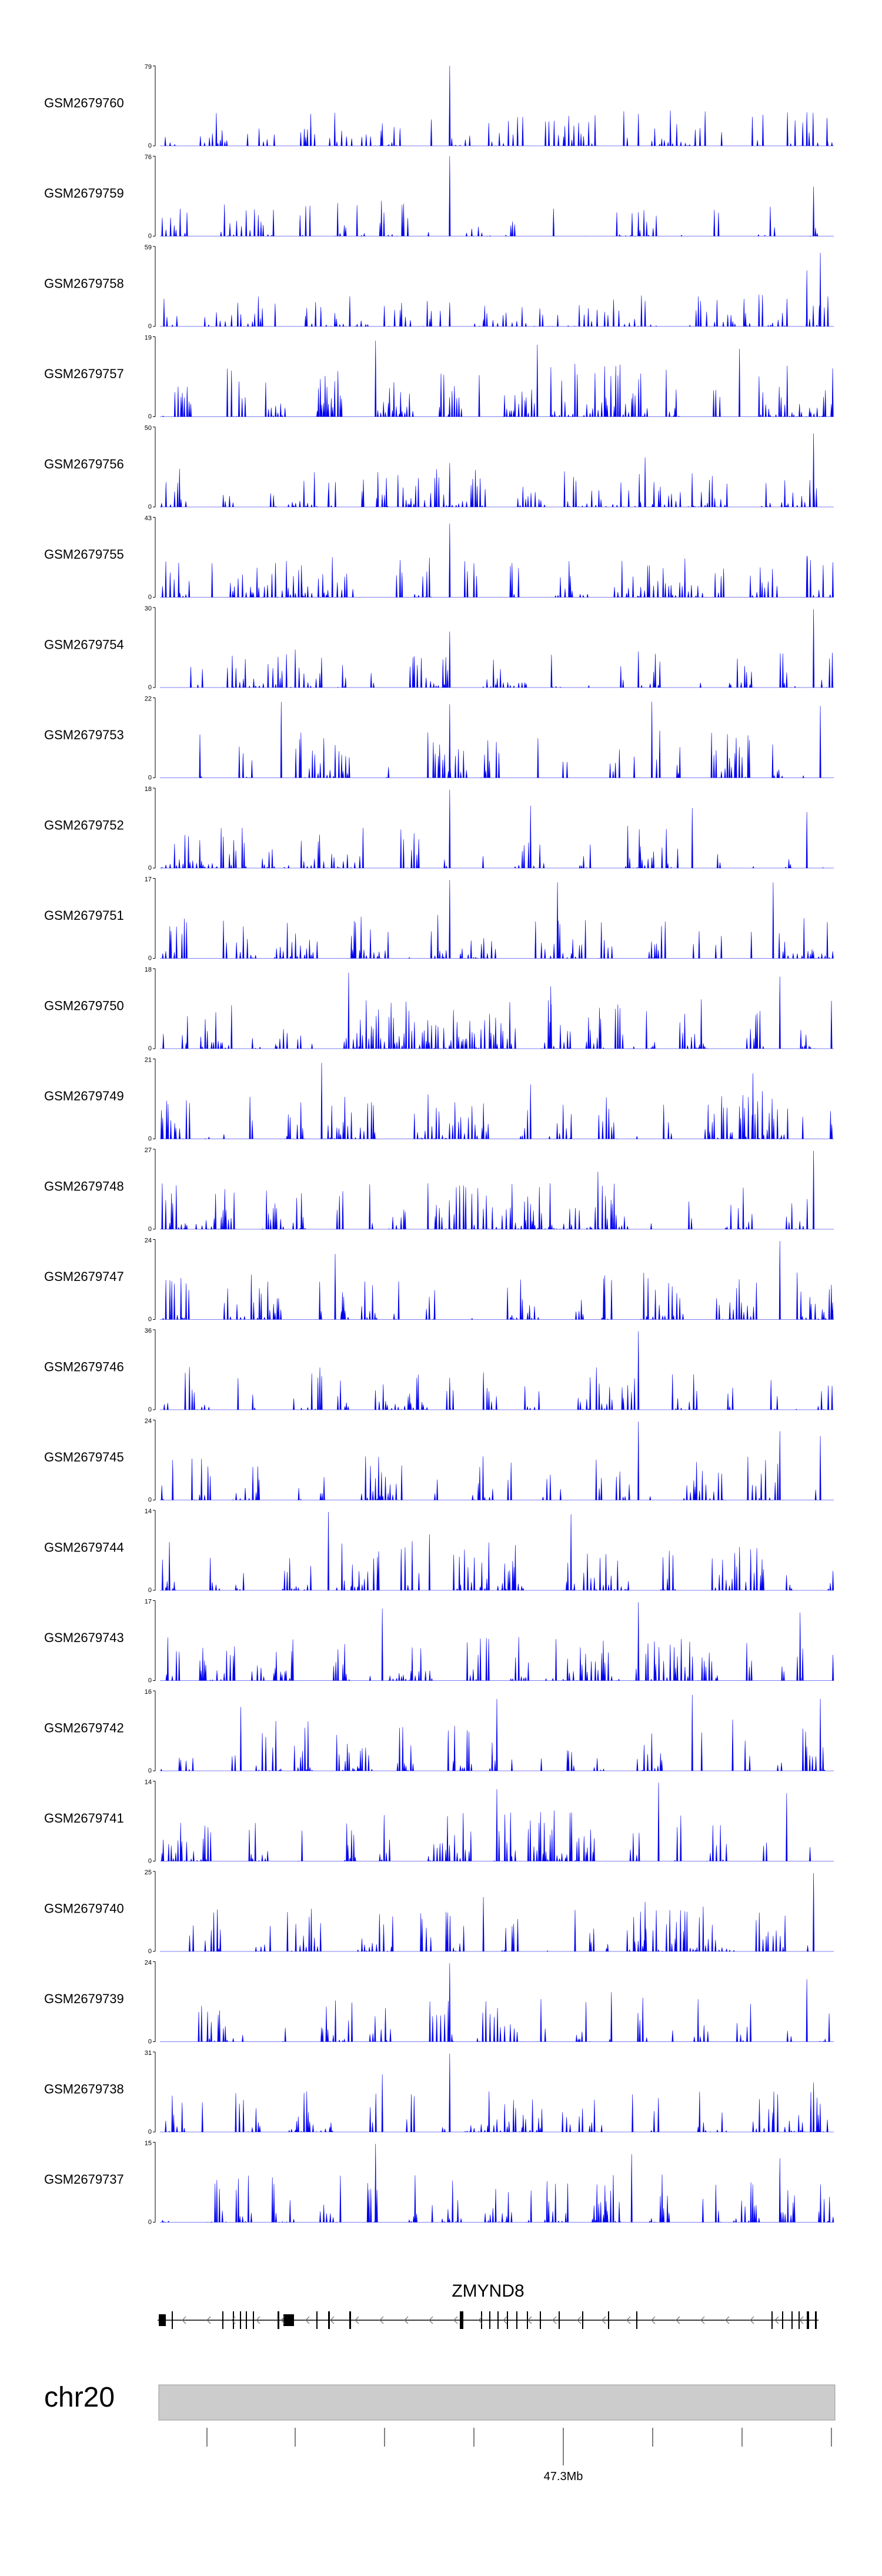 Image resolution: width=882 pixels, height=2576 pixels. What do you see at coordinates (148, 879) in the screenshot?
I see `y-max-label: 17` at bounding box center [148, 879].